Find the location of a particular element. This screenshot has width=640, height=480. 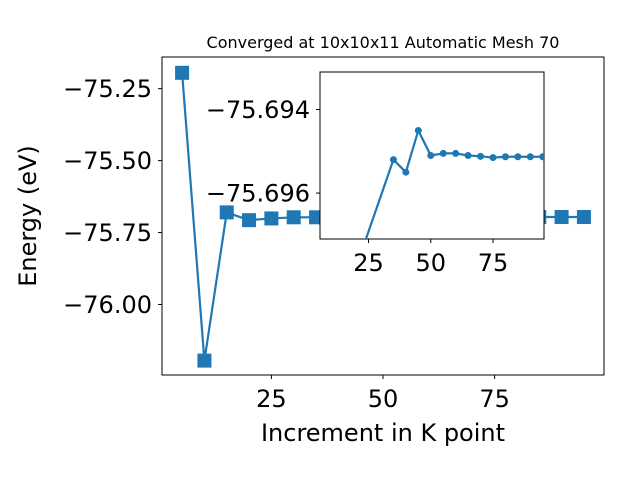

main-y-tick-label: −75.50 is located at coordinates (107, 161).